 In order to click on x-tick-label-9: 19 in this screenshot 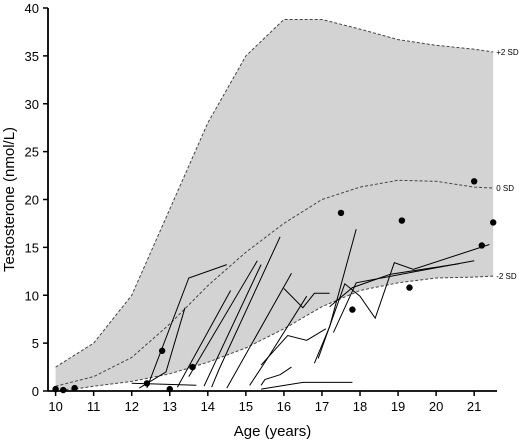, I will do `click(398, 406)`.